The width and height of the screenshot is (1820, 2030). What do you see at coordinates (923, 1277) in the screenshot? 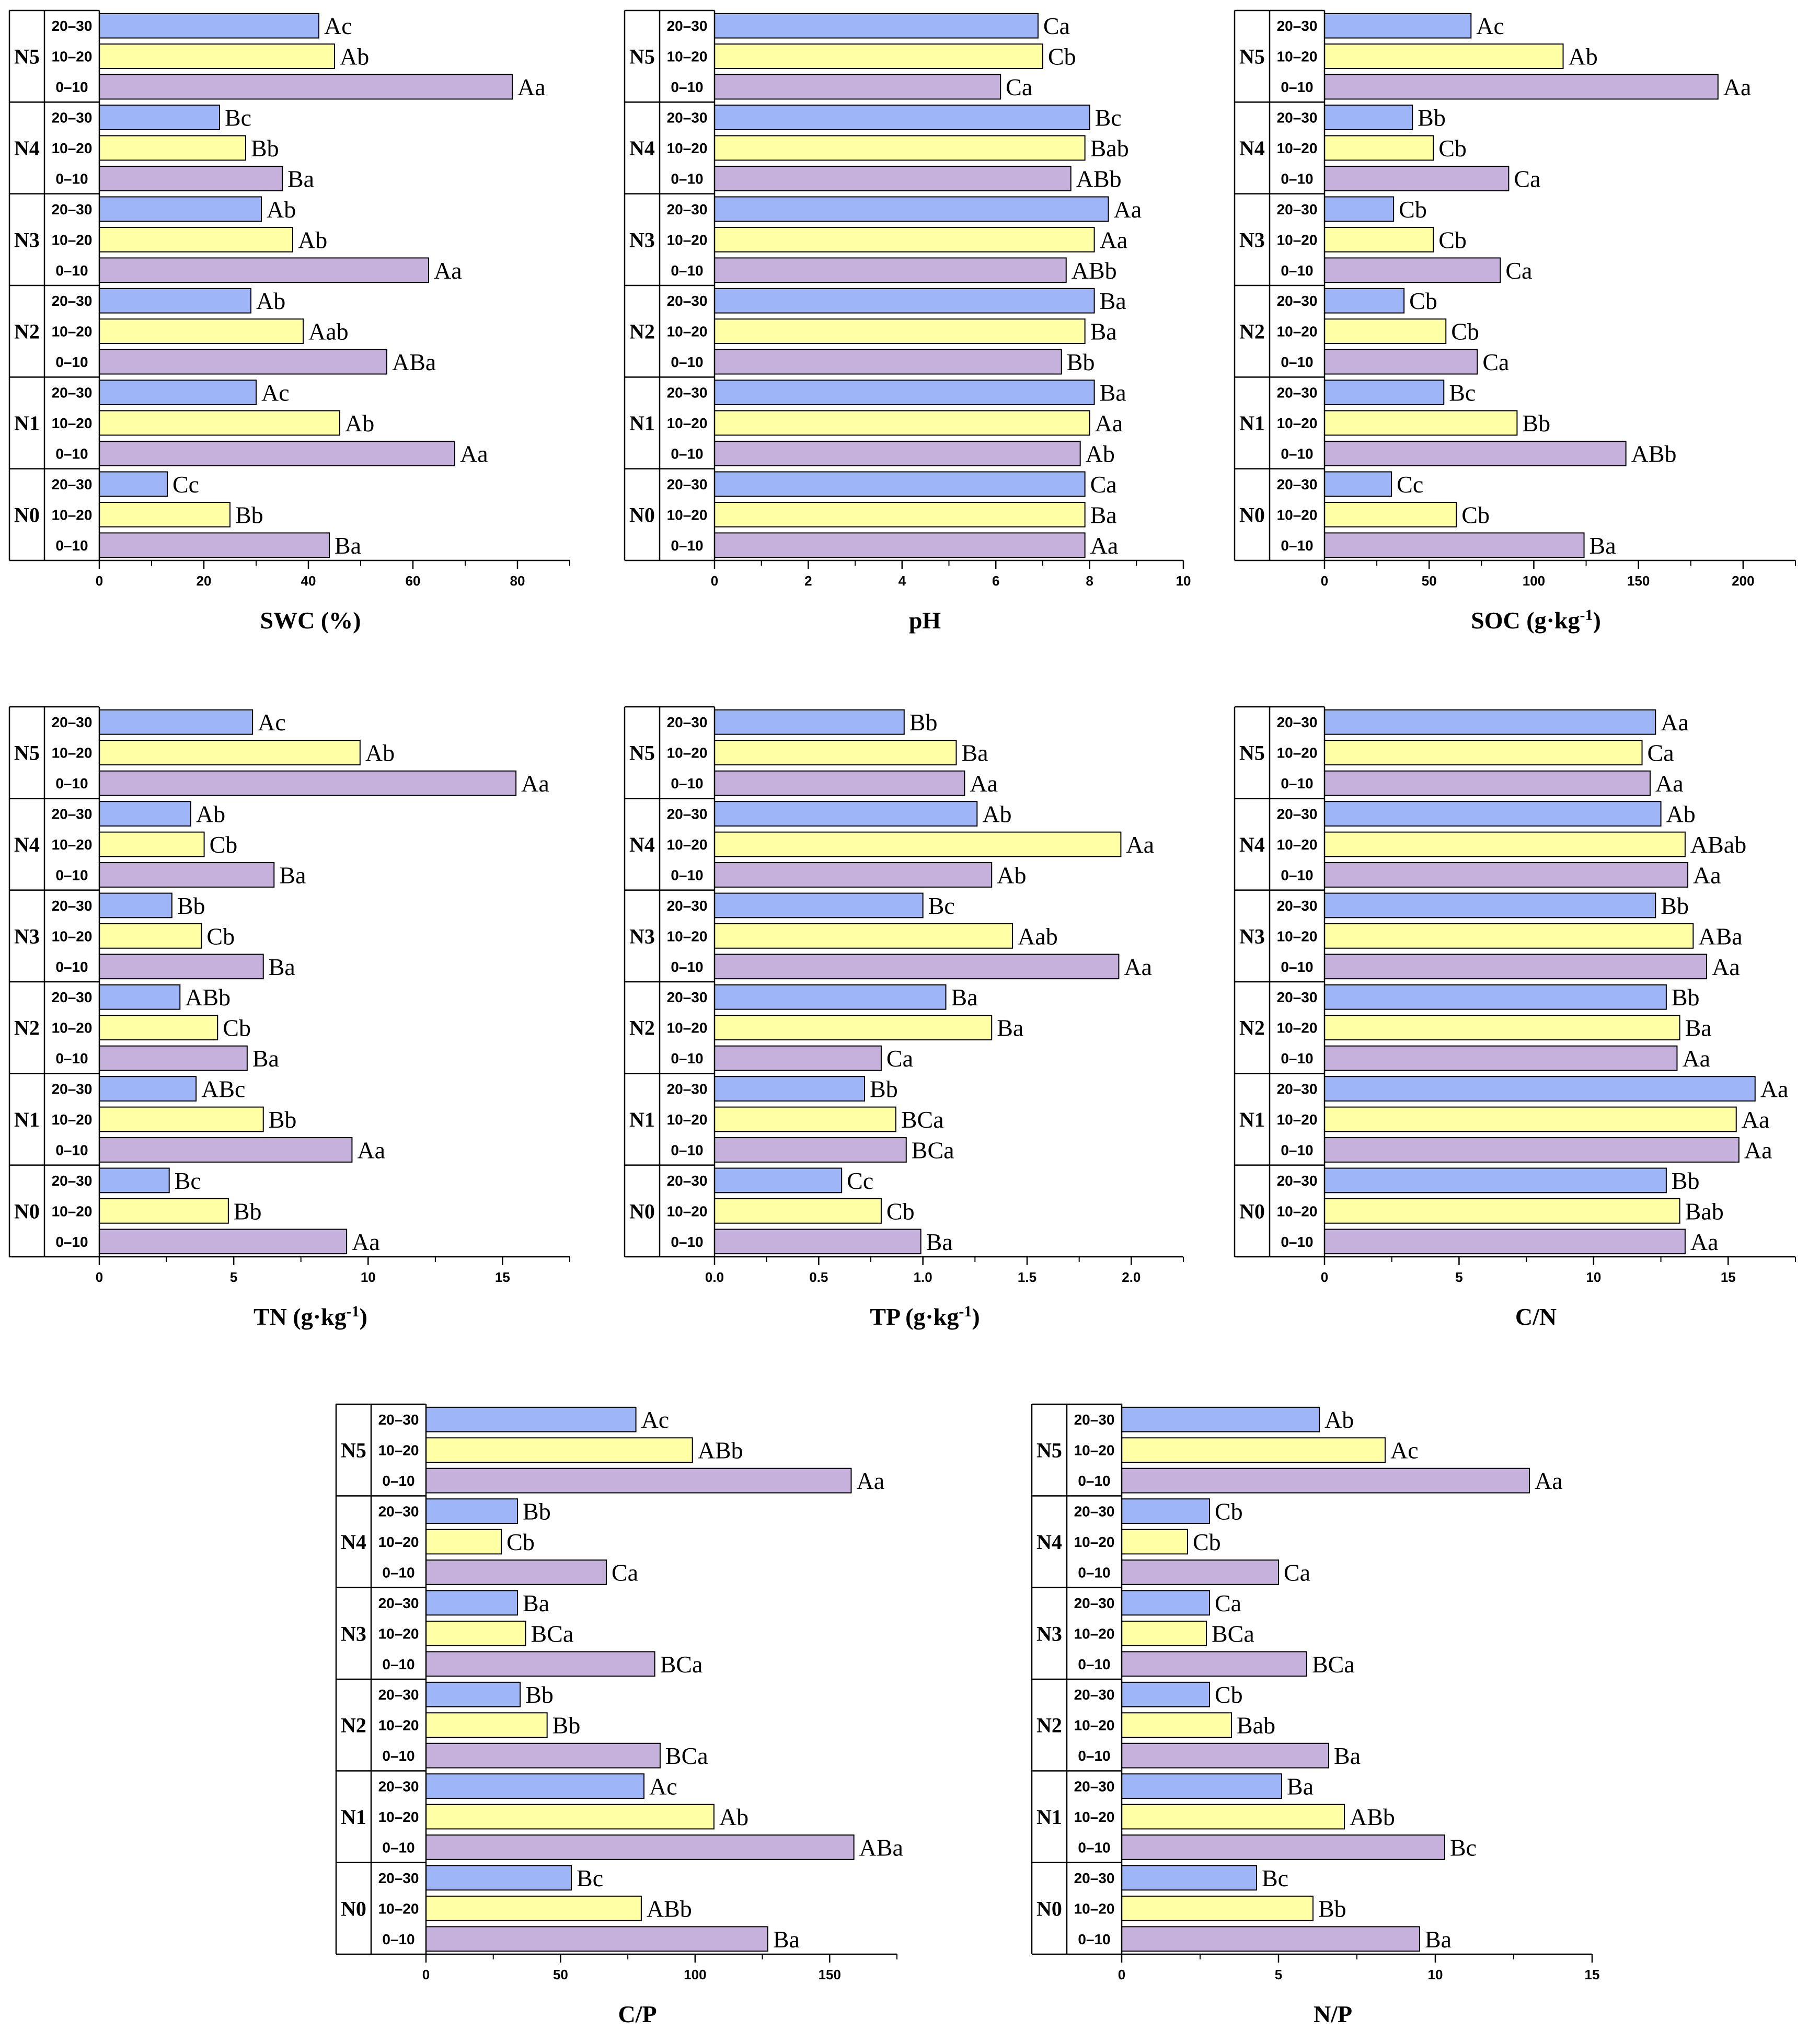
I see `x-tick-label: 1.0` at bounding box center [923, 1277].